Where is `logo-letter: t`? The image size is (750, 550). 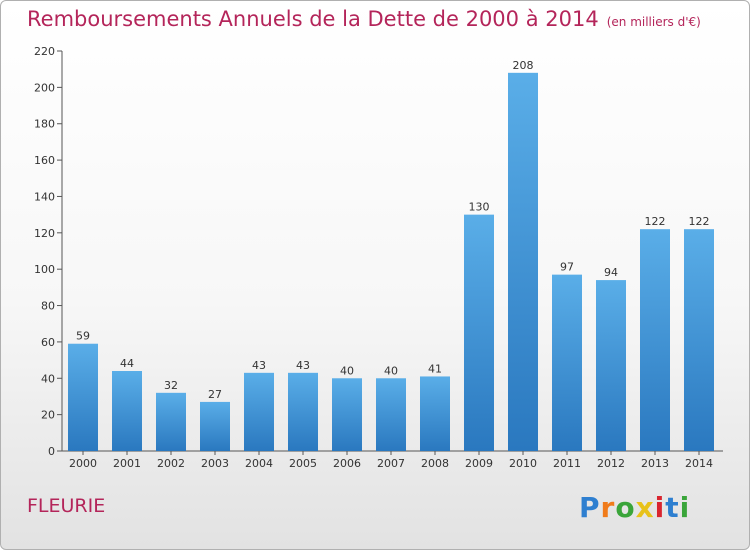 logo-letter: t is located at coordinates (672, 507).